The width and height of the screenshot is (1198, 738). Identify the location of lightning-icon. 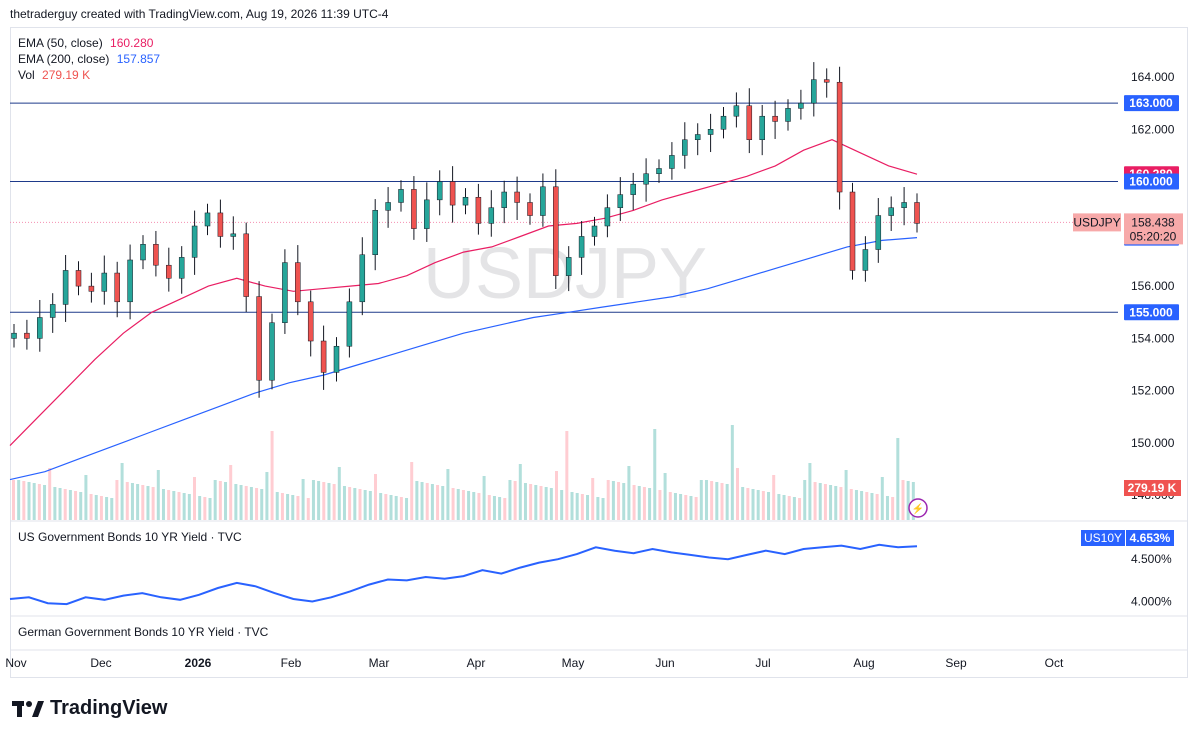
(918, 508).